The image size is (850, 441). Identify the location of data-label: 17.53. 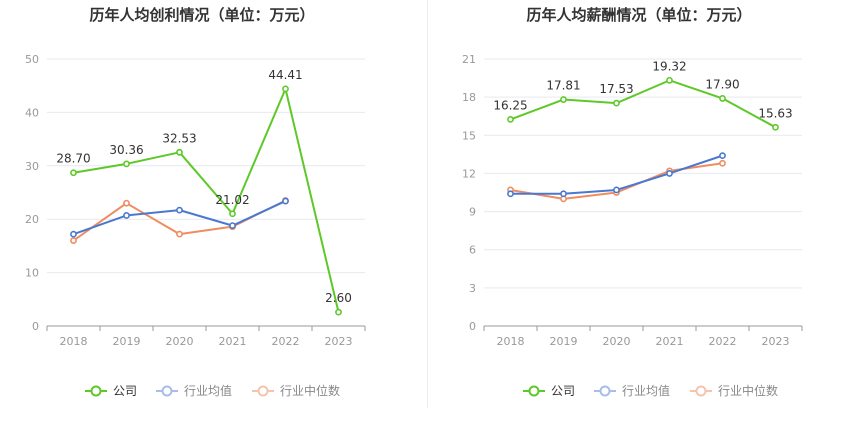
(616, 89).